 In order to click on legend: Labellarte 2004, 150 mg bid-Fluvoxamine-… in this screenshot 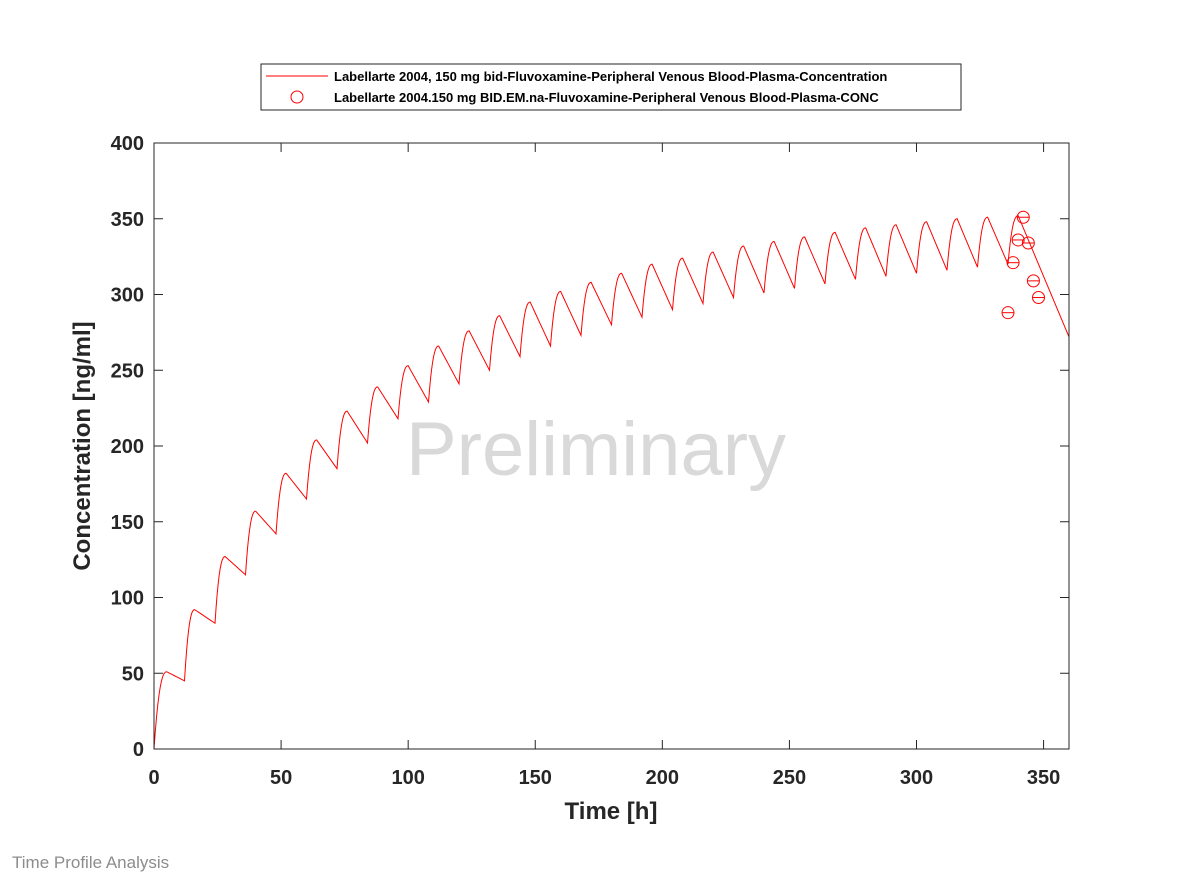, I will do `click(611, 87)`.